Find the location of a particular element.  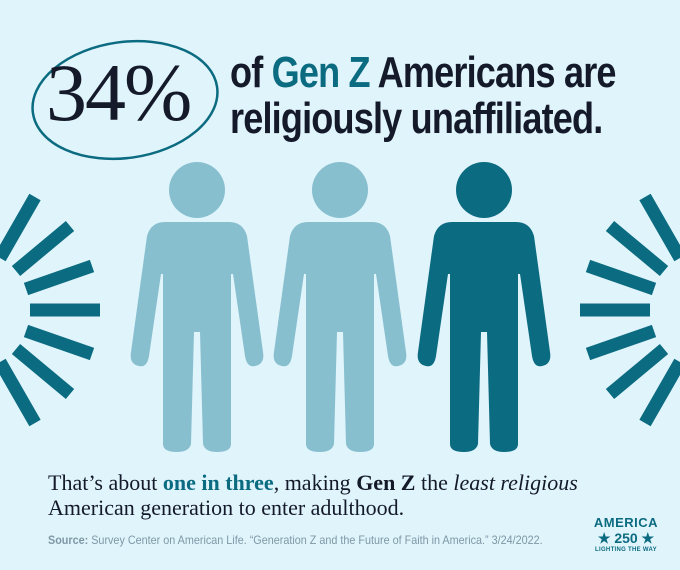

logo-tagline: LIGHTING THE WAY is located at coordinates (626, 550).